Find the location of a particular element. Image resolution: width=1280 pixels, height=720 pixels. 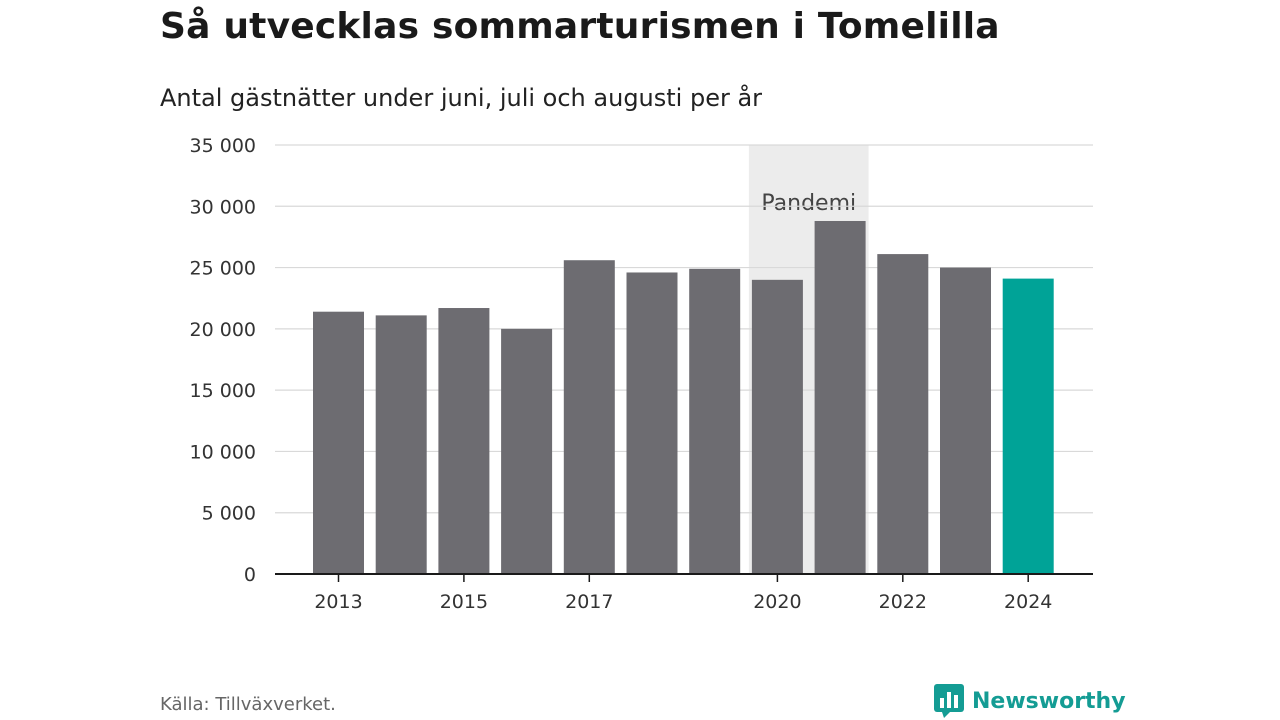

y-tick-label: 0 is located at coordinates (250, 575).